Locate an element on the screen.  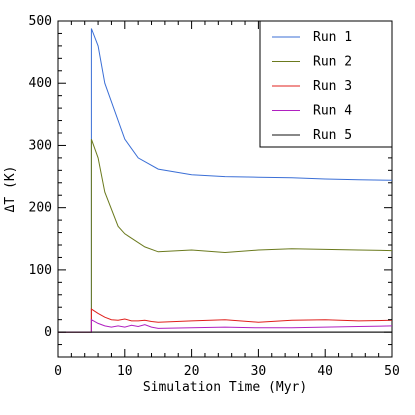
x-tick-label: 0 is located at coordinates (58, 371).